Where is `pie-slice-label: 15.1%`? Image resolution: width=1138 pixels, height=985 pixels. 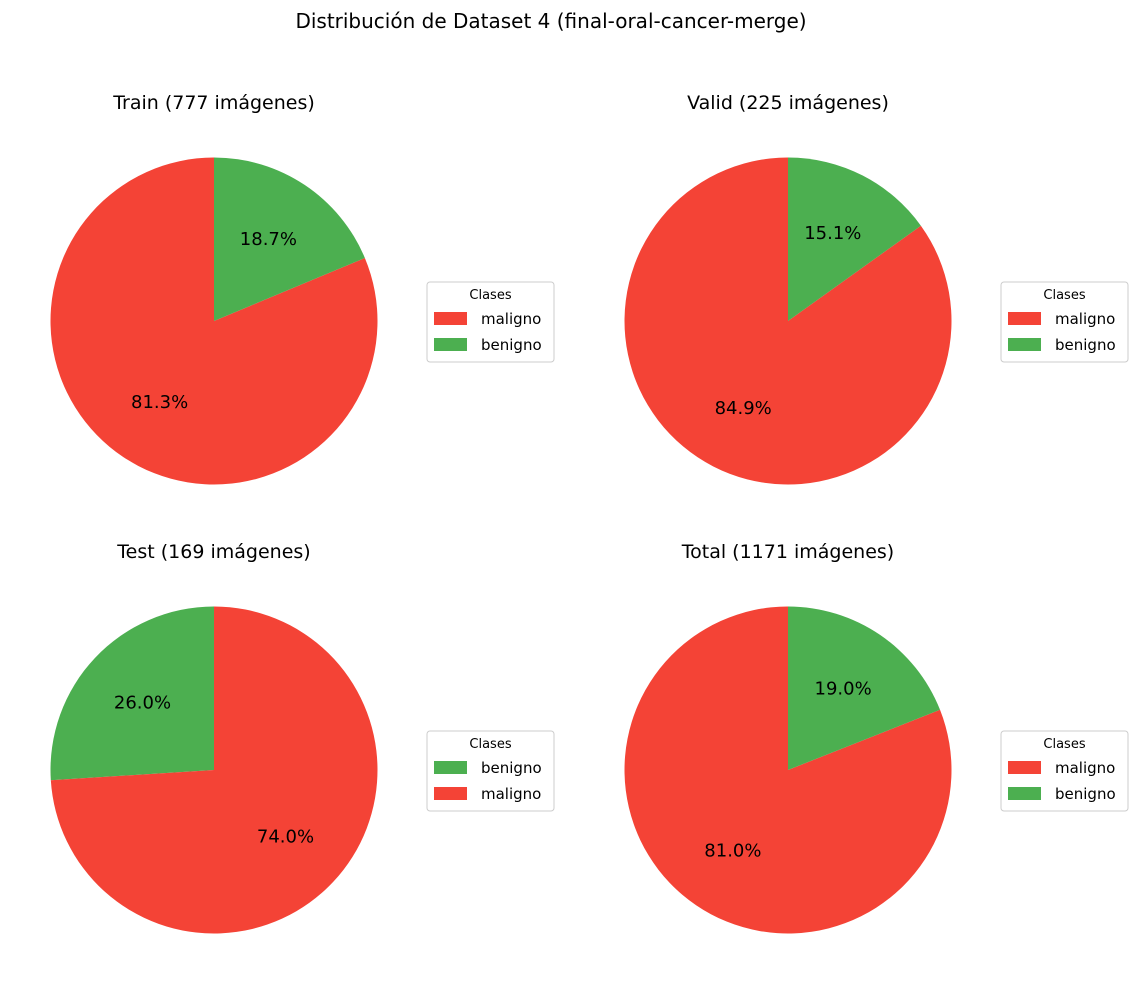
pie-slice-label: 15.1% is located at coordinates (832, 233).